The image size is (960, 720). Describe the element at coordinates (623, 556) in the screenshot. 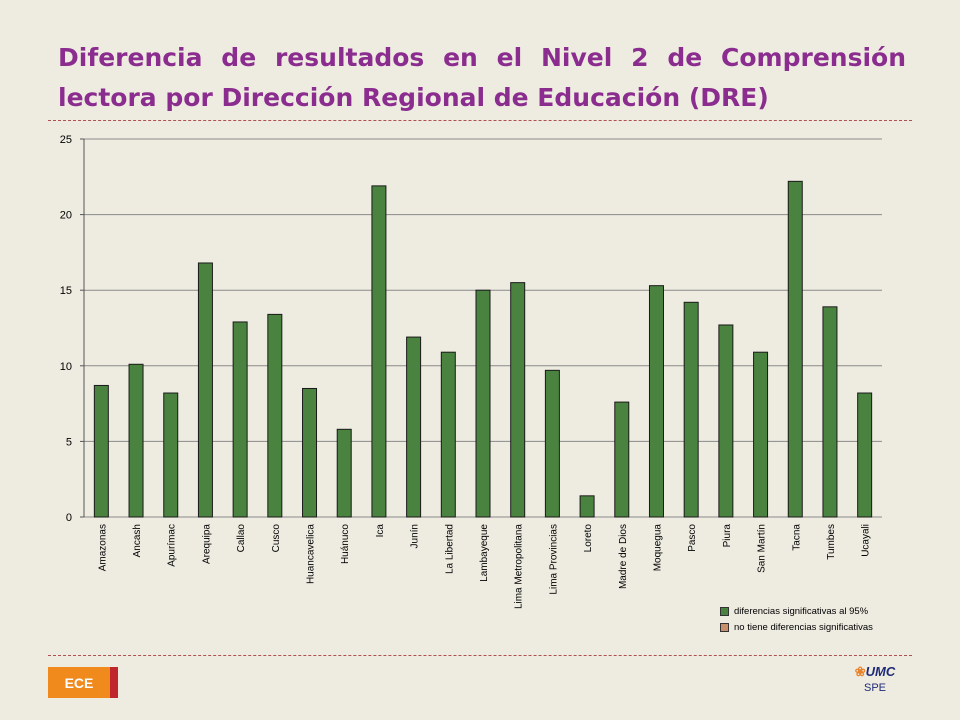

I see `x-tick-label: Madre de Dios` at that location.